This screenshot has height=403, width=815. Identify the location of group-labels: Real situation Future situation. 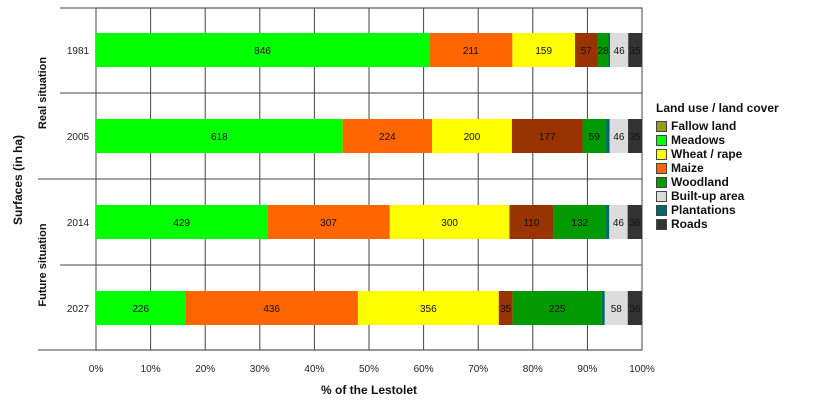
(43, 182).